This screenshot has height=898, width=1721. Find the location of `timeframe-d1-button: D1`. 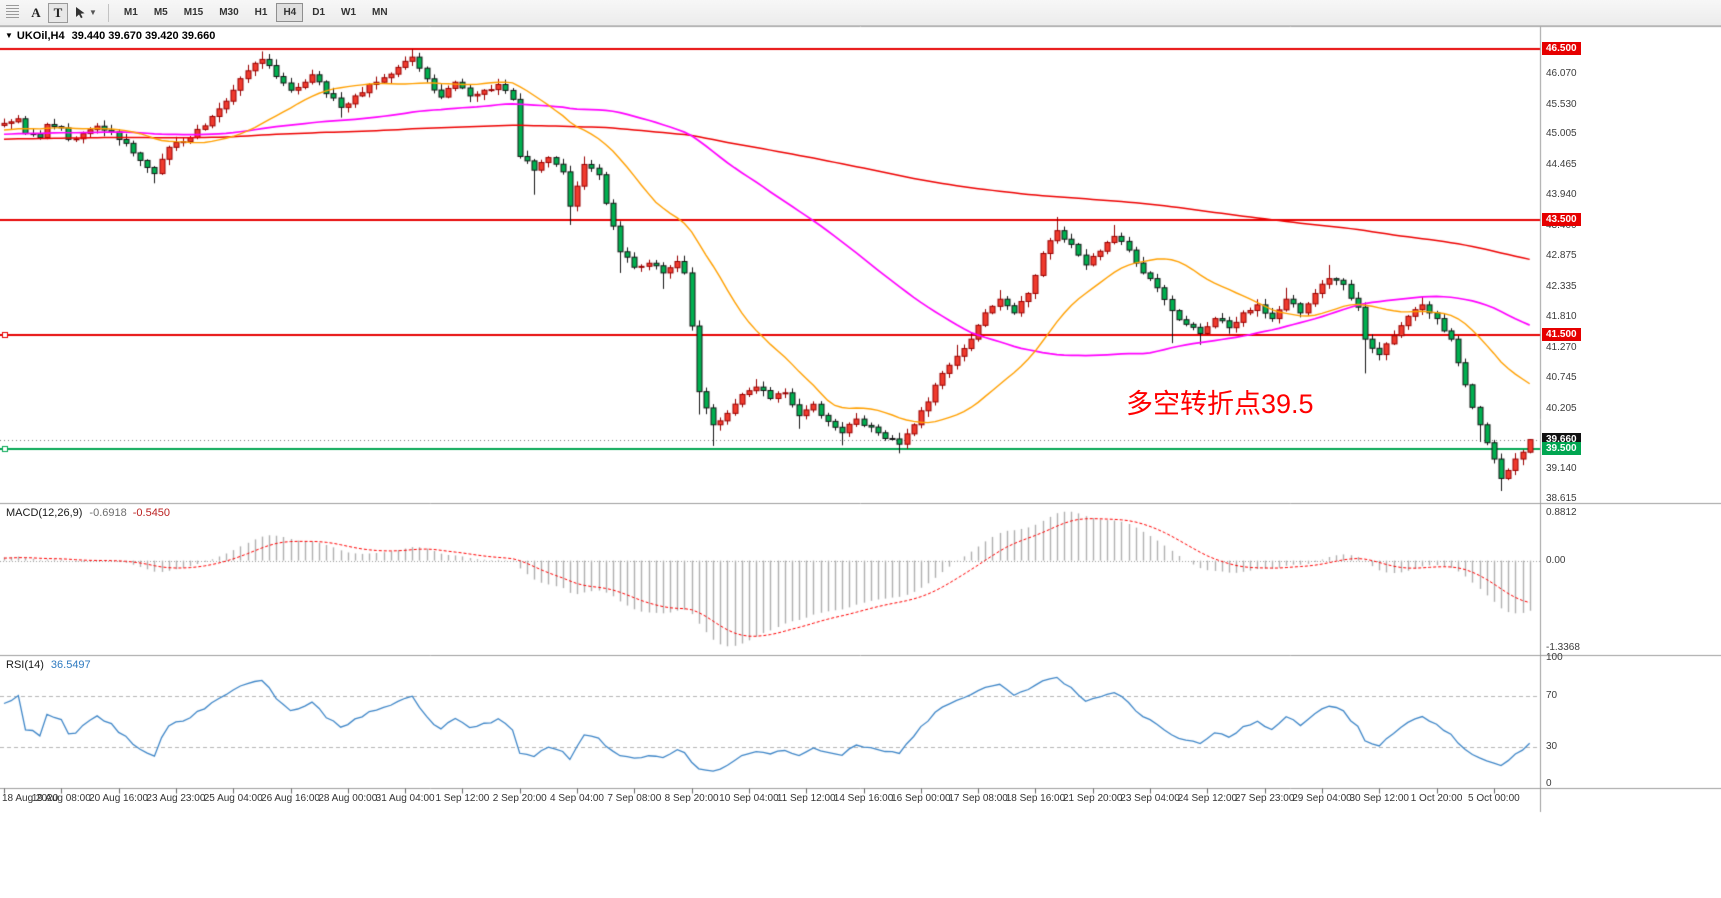

timeframe-d1-button: D1 is located at coordinates (318, 12).